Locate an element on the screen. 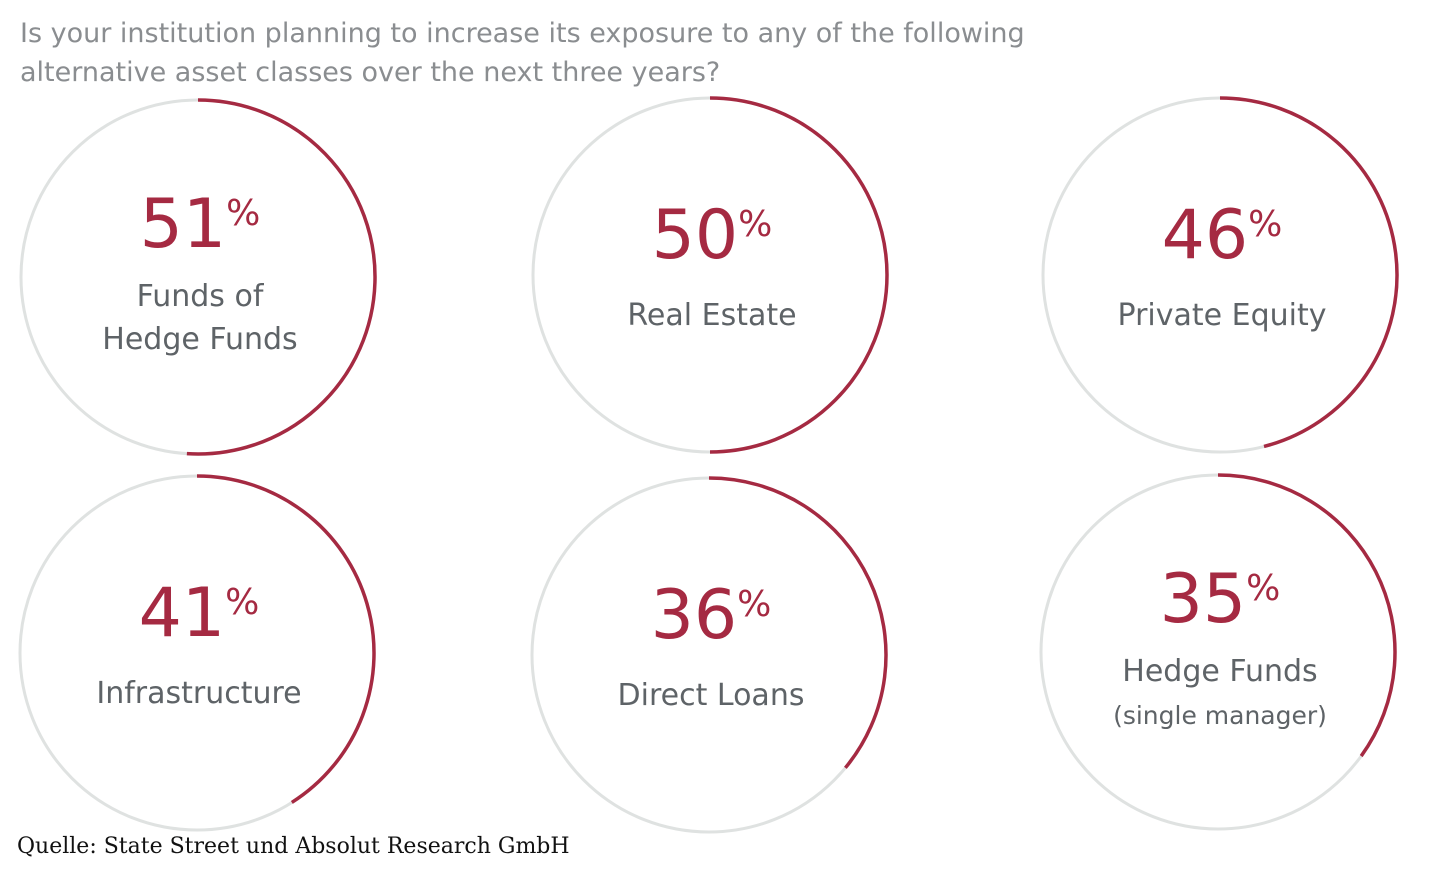 The height and width of the screenshot is (876, 1442). value-label: 41% is located at coordinates (199, 613).